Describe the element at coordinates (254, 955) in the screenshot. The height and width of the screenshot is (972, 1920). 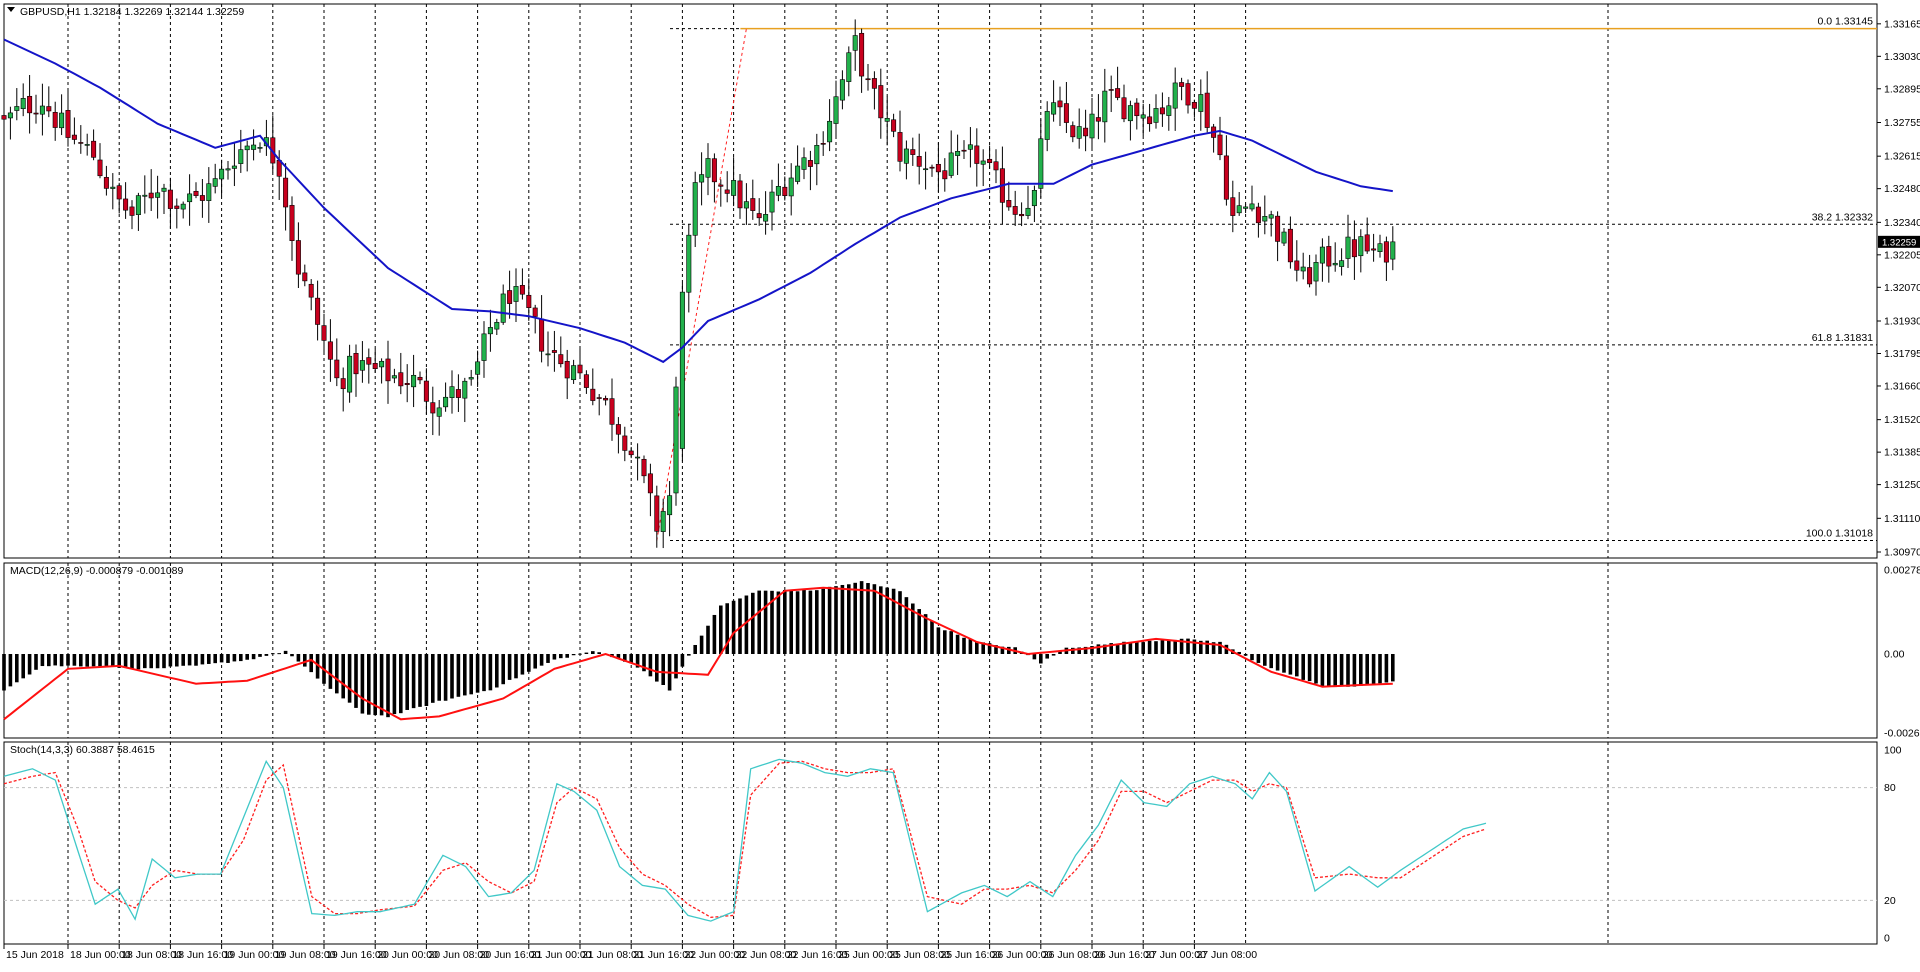
I see `time-axis-label: 19 Jun 00:00` at that location.